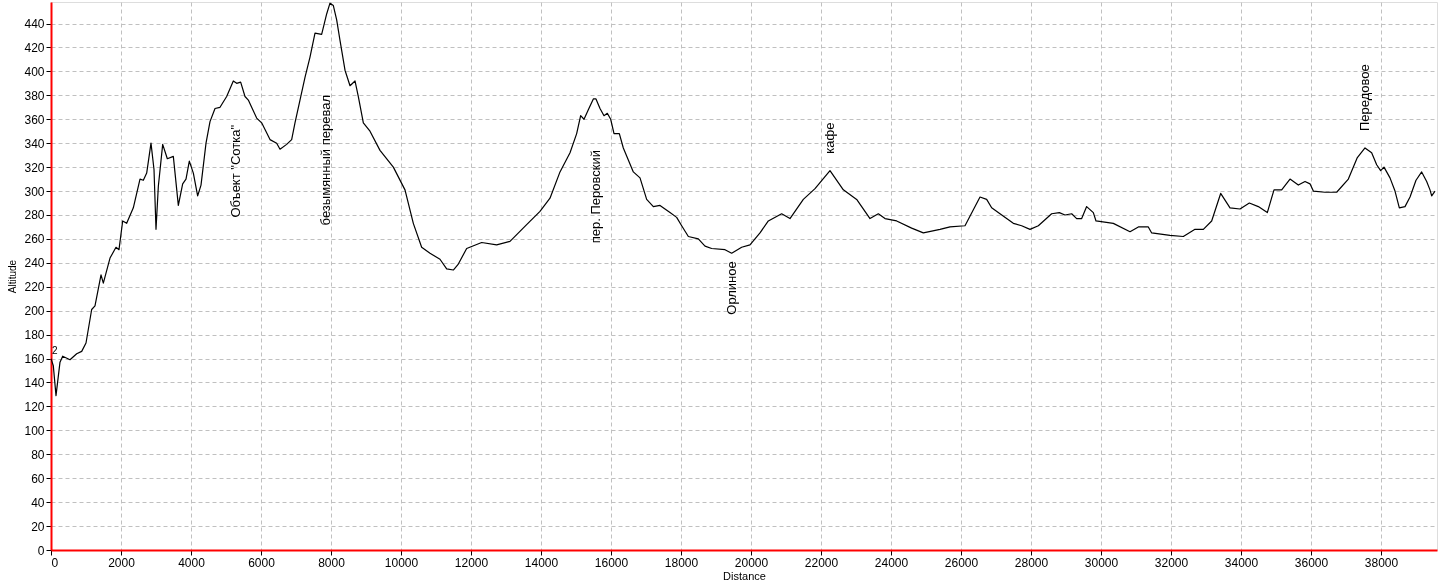 This screenshot has width=1439, height=582. I want to click on y-tick-label: 40, so click(38, 502).